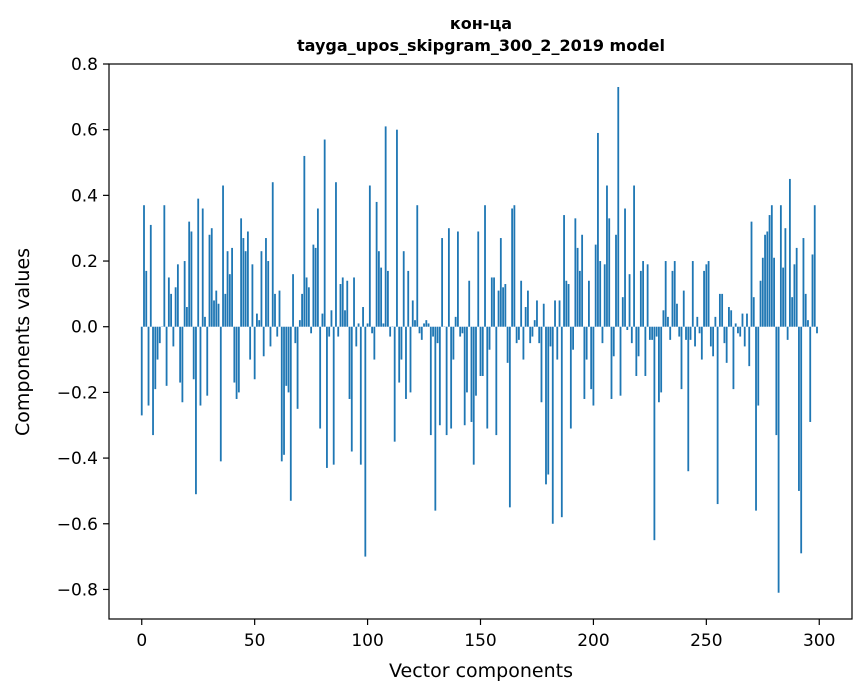 This screenshot has width=867, height=696. Describe the element at coordinates (84, 328) in the screenshot. I see `y-tick-label: 0.0` at that location.